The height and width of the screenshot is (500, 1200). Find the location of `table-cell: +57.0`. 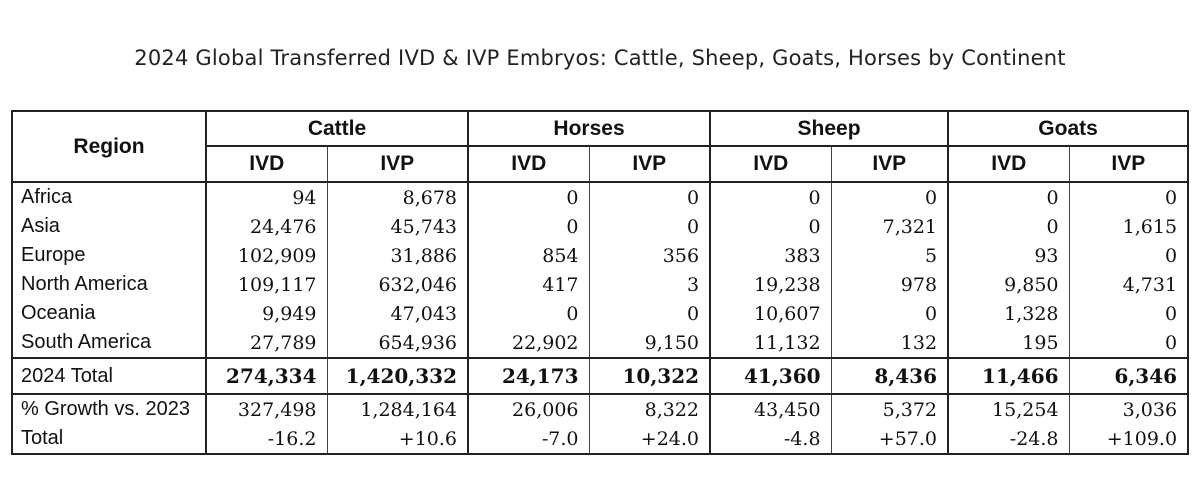

table-cell: +57.0 is located at coordinates (889, 439).